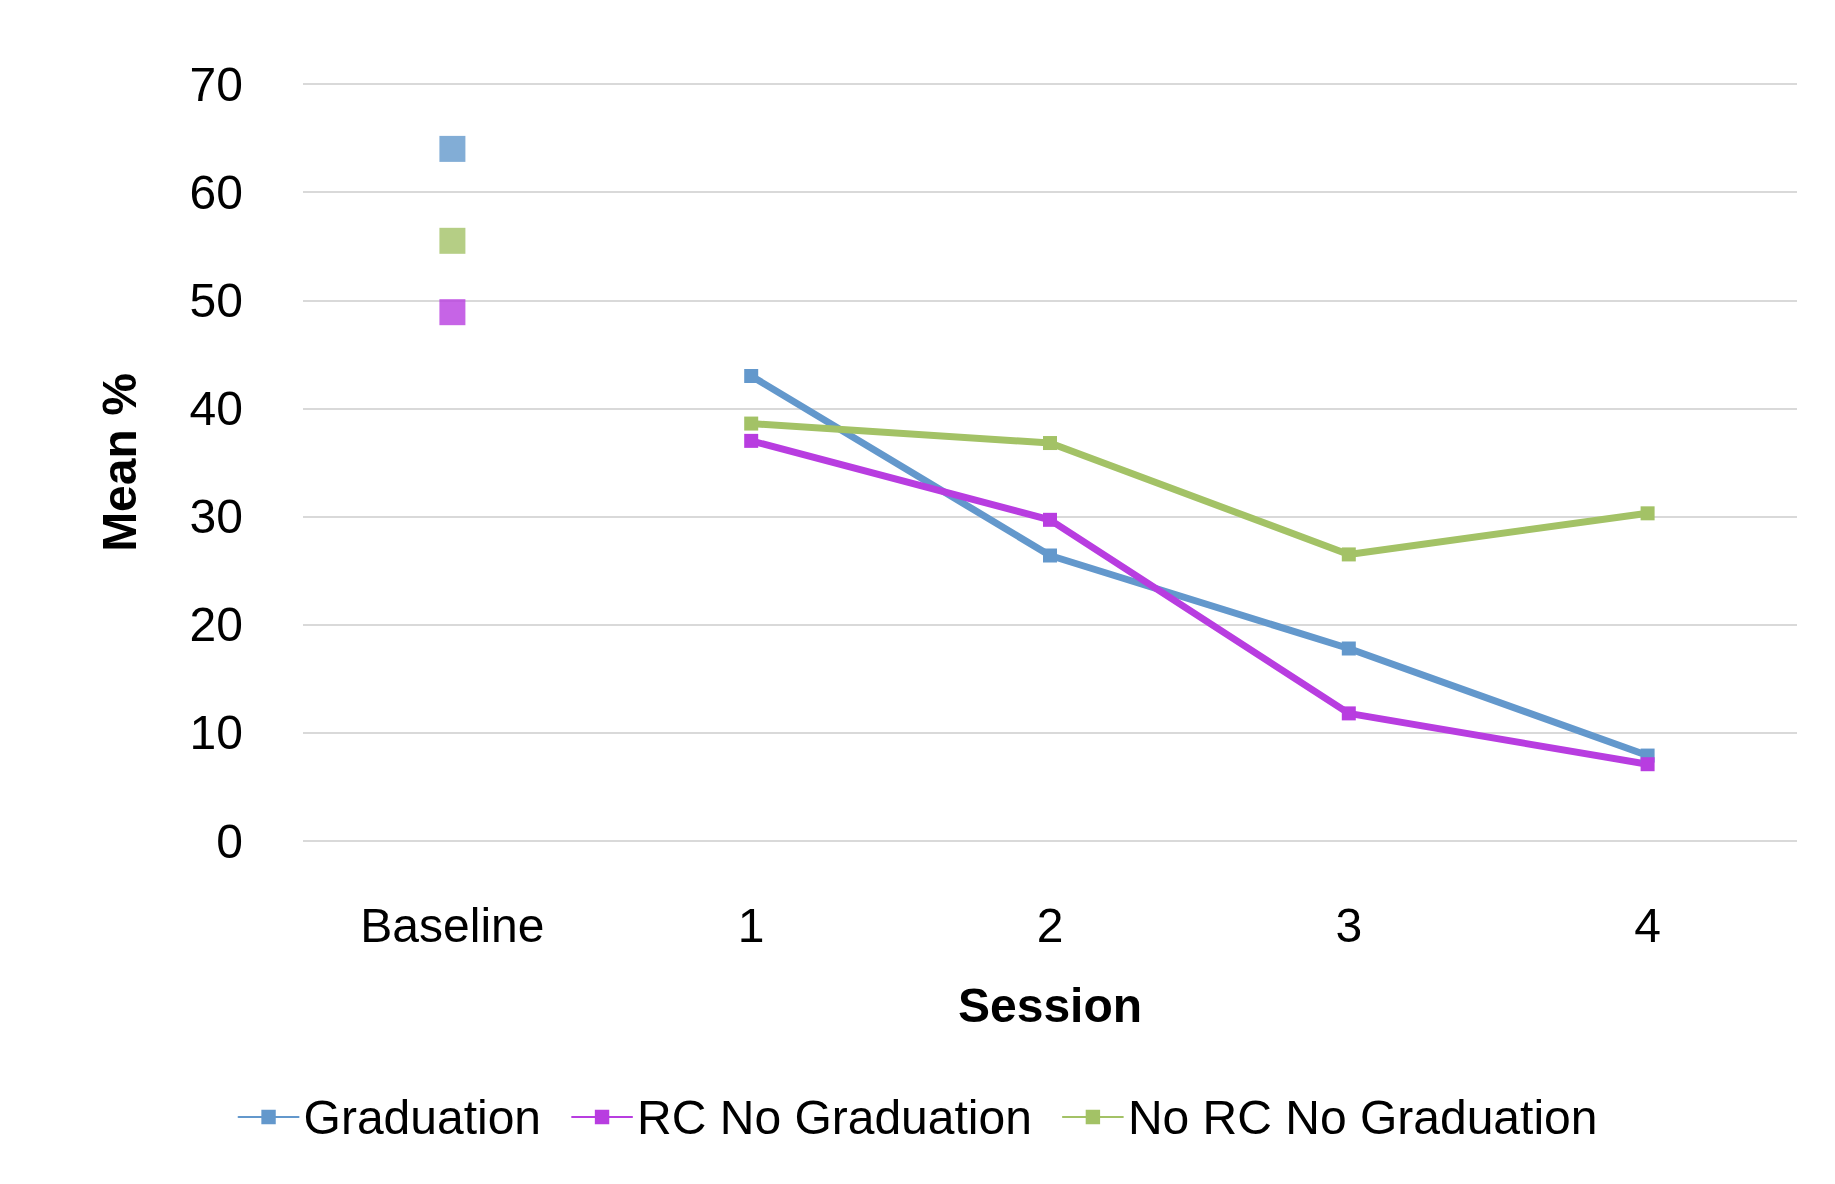  Describe the element at coordinates (1349, 925) in the screenshot. I see `x-tick-label: 3` at that location.